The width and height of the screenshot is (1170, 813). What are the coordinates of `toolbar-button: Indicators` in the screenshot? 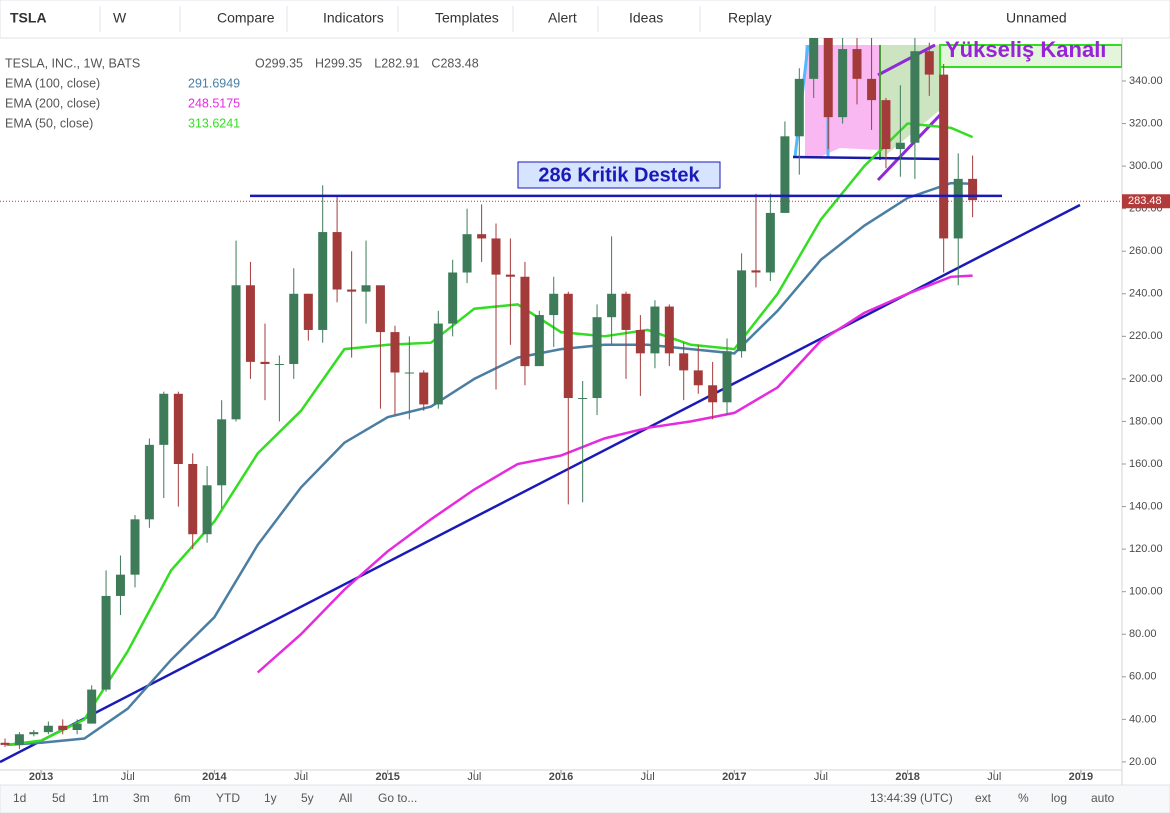 It's located at (353, 18).